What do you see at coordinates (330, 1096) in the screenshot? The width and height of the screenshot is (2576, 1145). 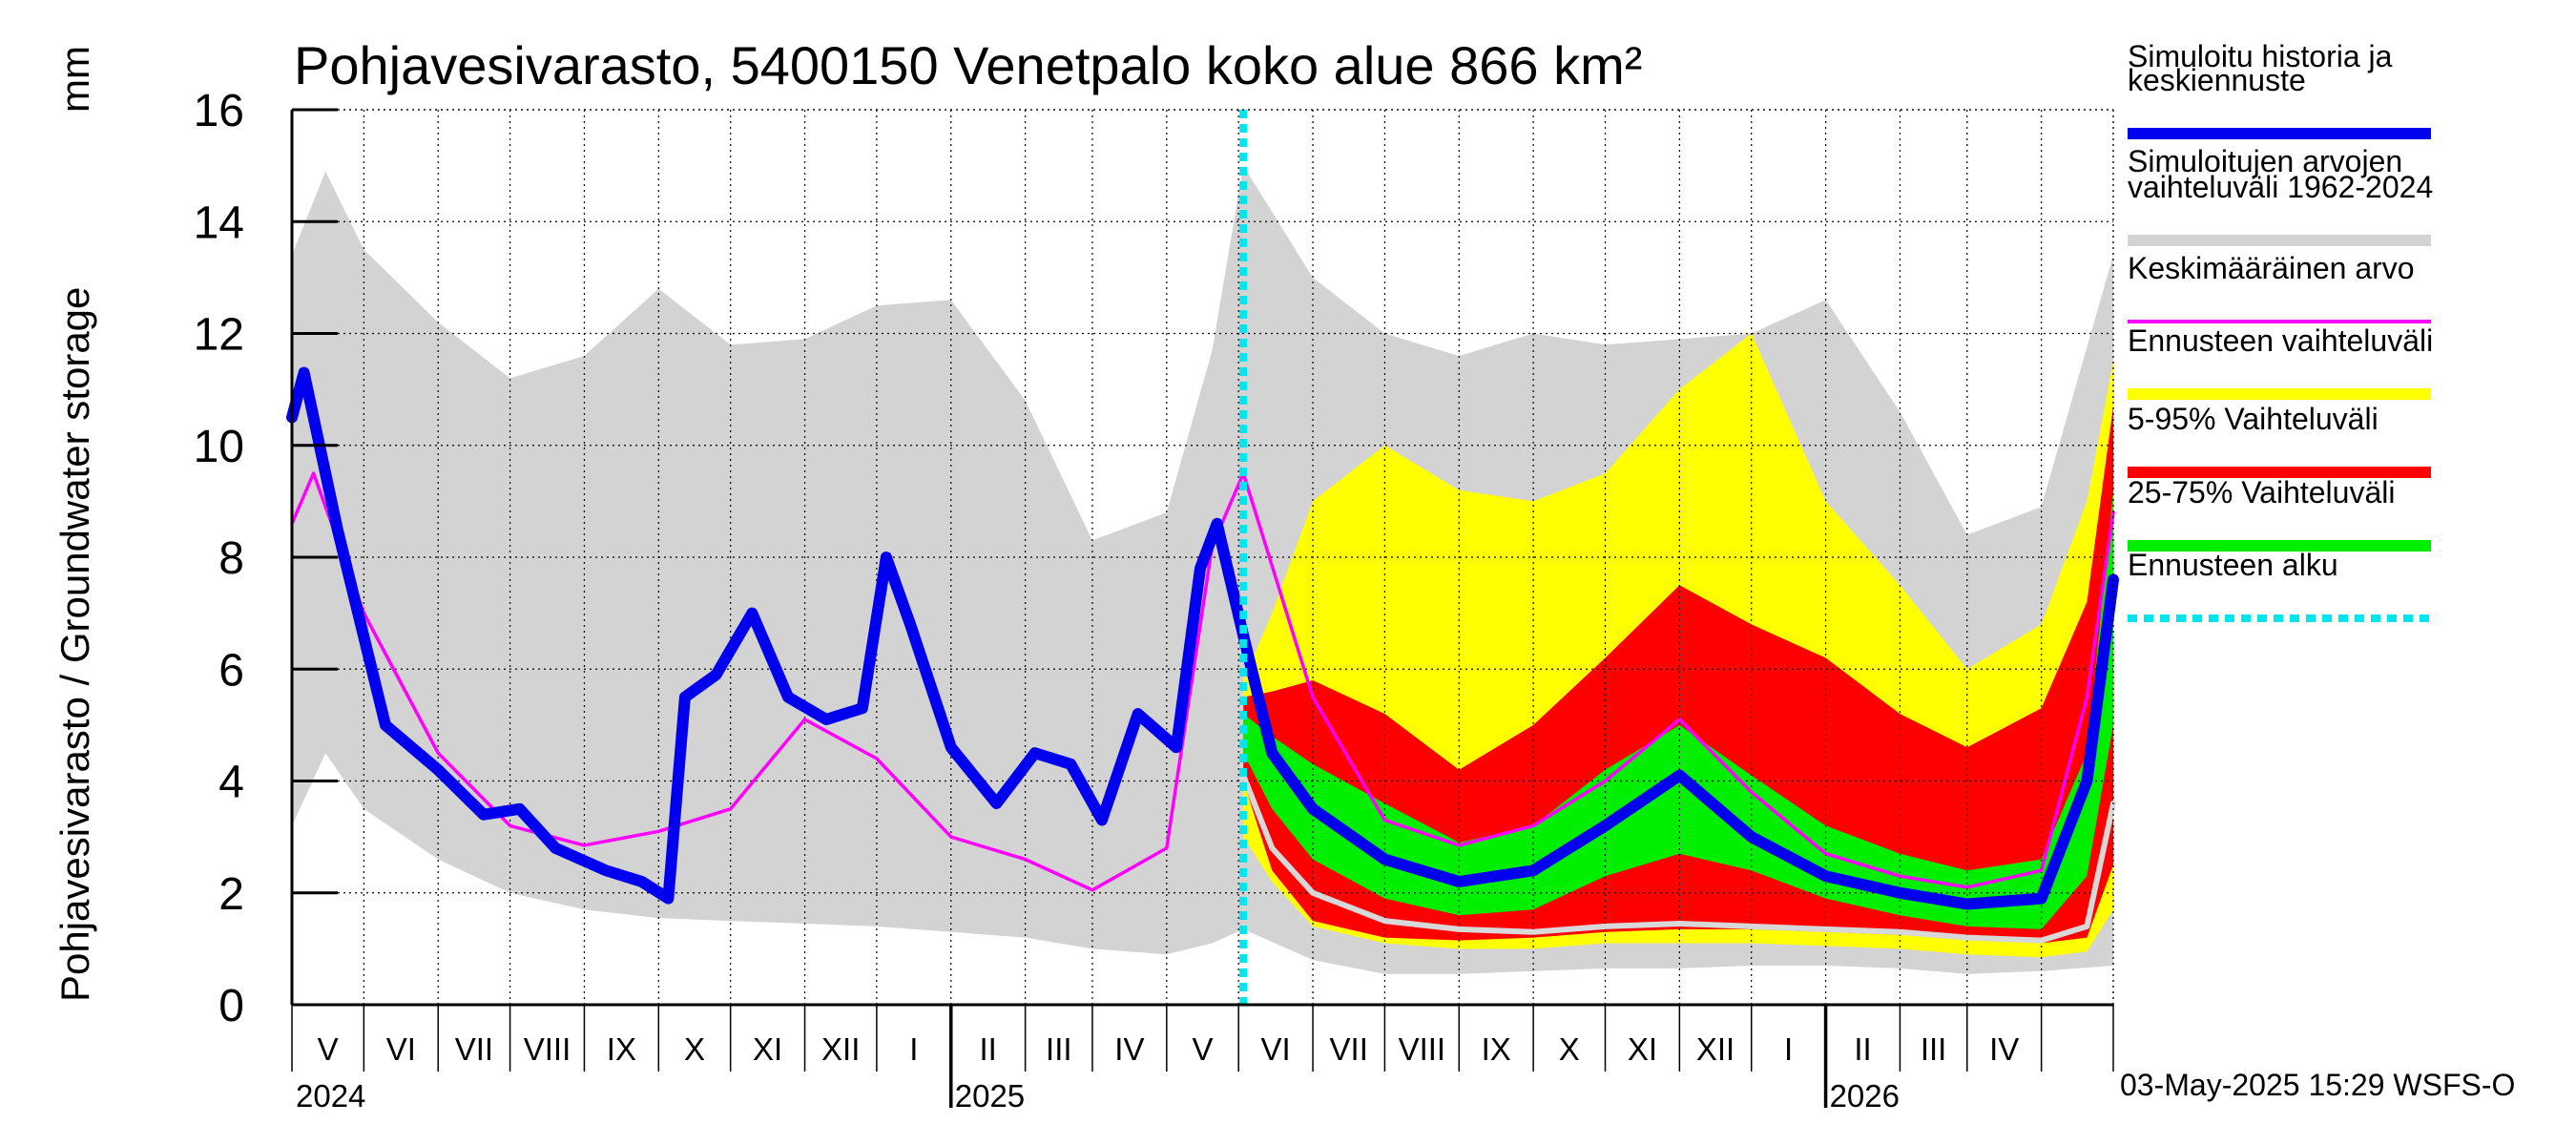 I see `year-label: 2024` at bounding box center [330, 1096].